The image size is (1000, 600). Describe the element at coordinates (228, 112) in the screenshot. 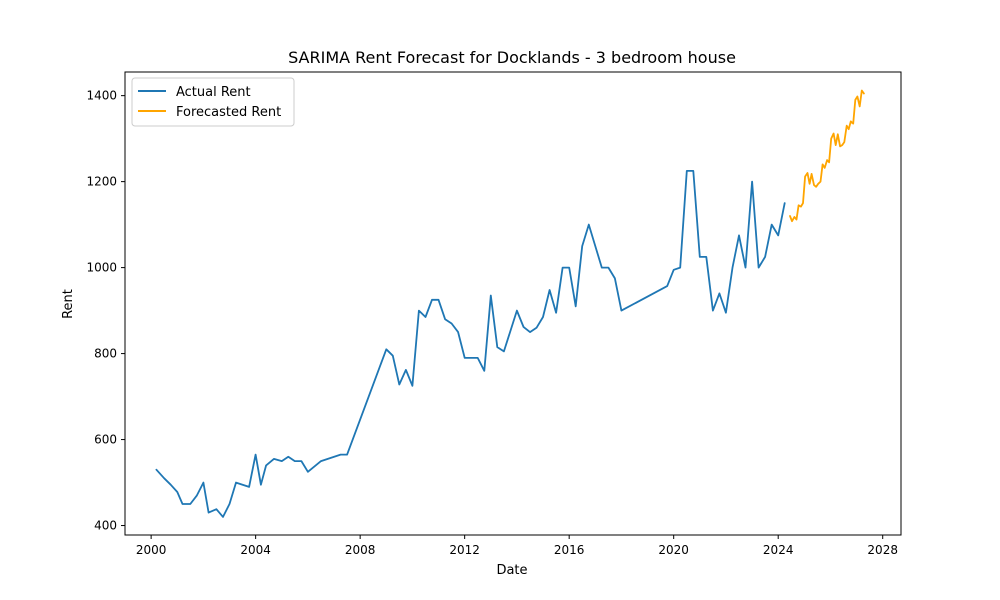

I see `legend-label-forecast: Forecasted Rent` at that location.